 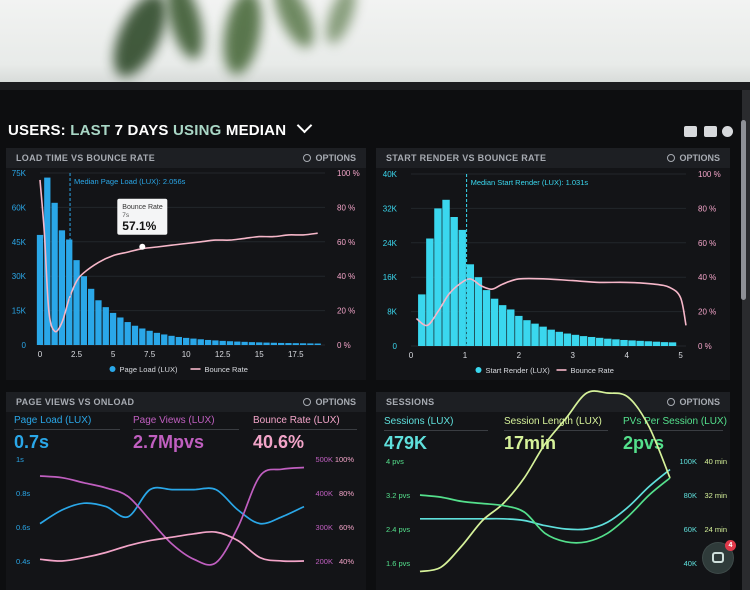 What do you see at coordinates (419, 421) in the screenshot?
I see `metric-label: Sessions (LUX)` at bounding box center [419, 421].